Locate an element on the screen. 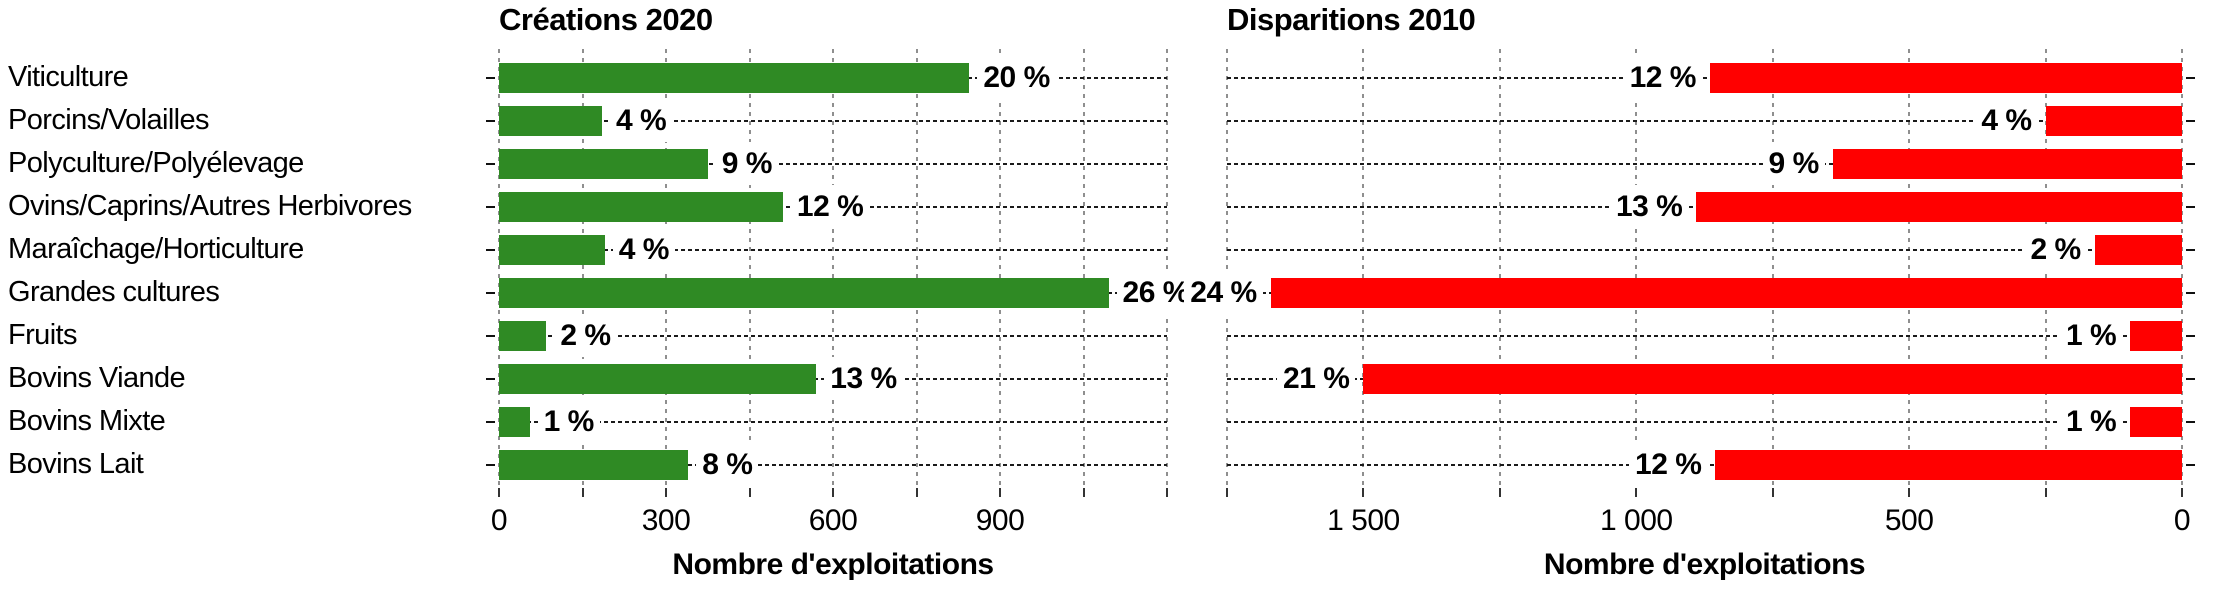 The image size is (2238, 591). percent-label: 21 % is located at coordinates (1316, 378).